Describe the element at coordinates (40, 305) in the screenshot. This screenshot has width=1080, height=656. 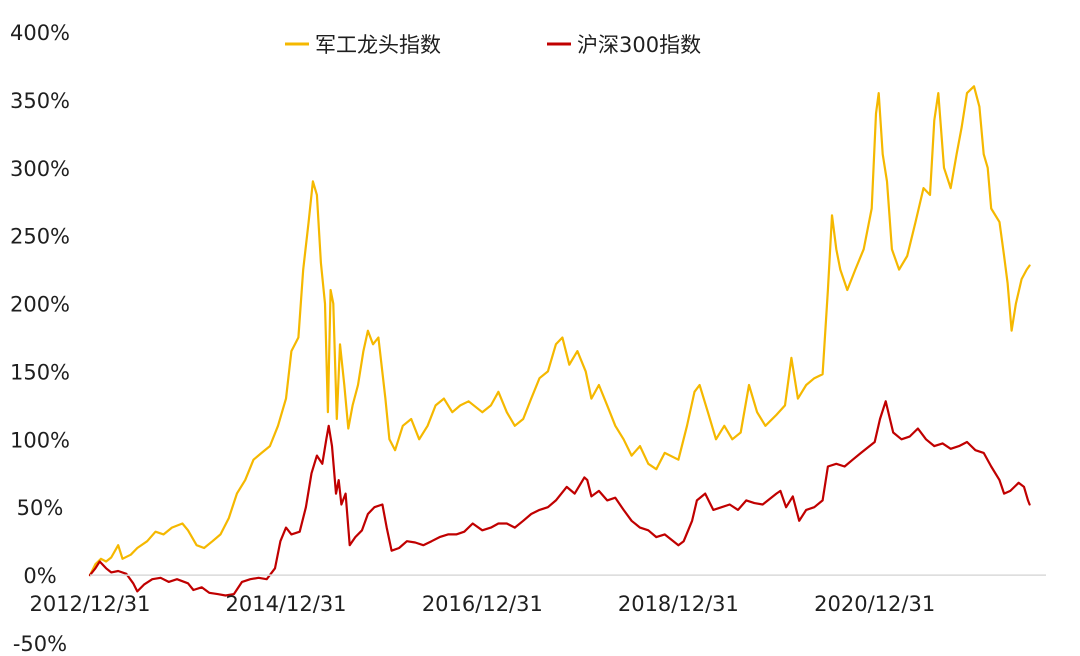
I see `y-tick-label: 200%` at that location.